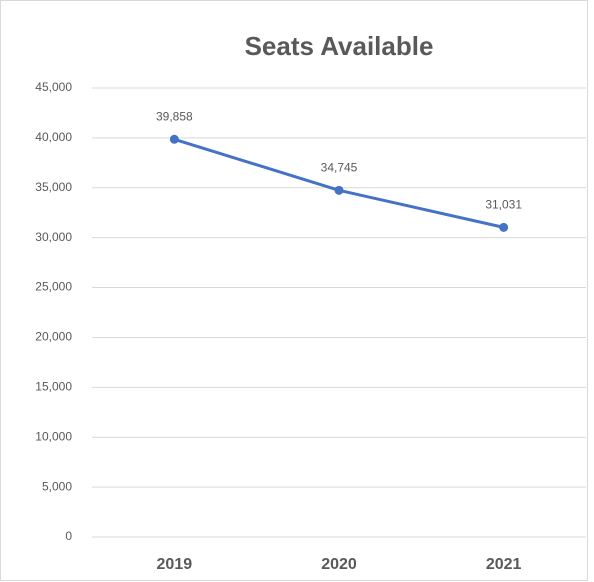 This screenshot has width=594, height=582. I want to click on x-tick-label: 2021, so click(504, 564).